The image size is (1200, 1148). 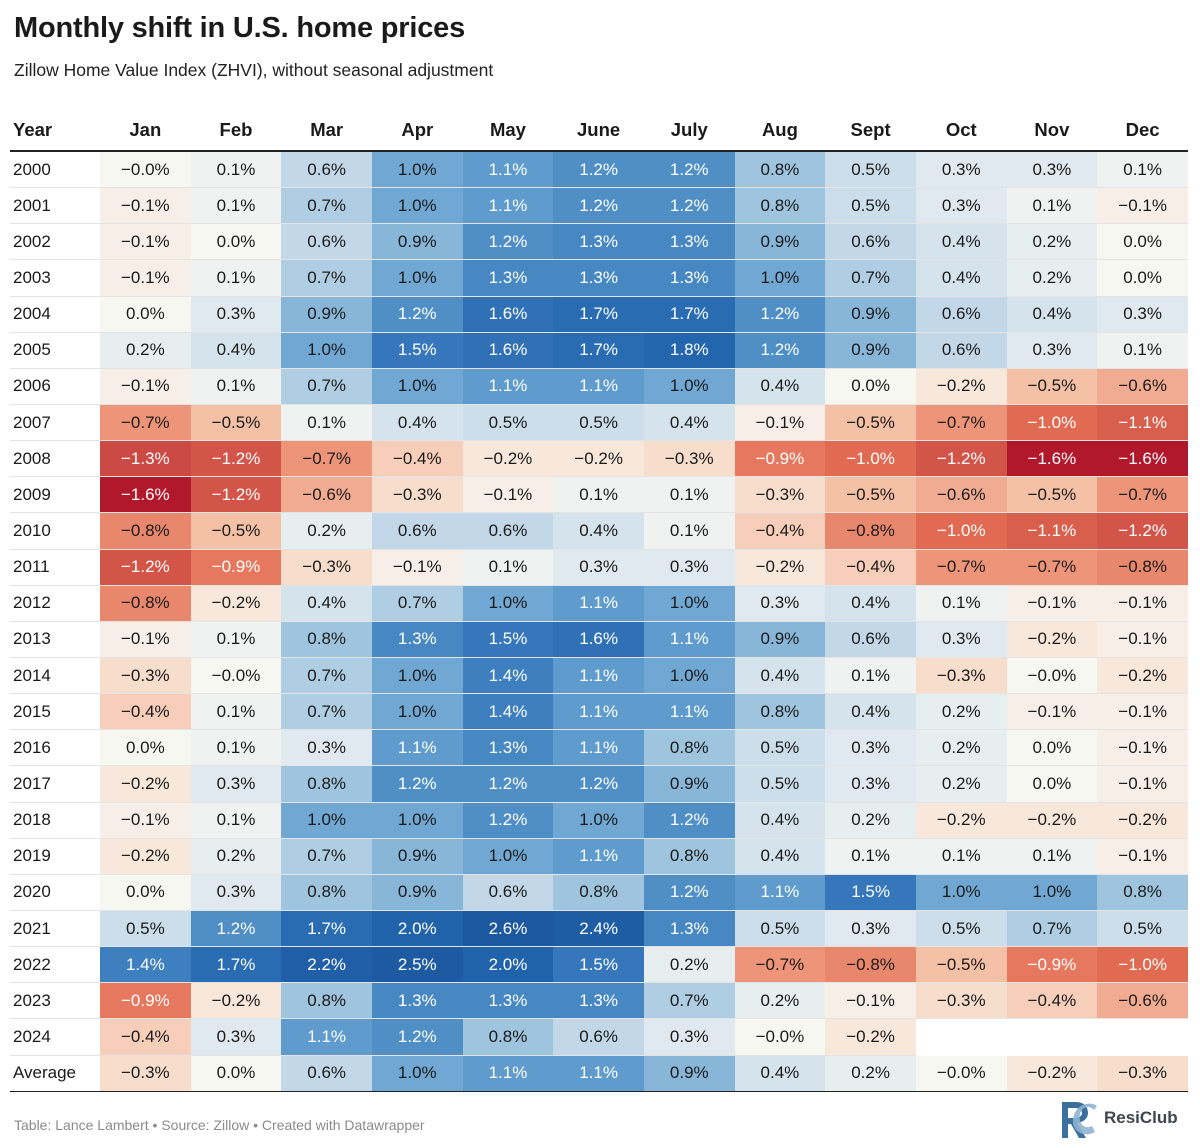 I want to click on column-header-dec: Dec, so click(x=1142, y=131).